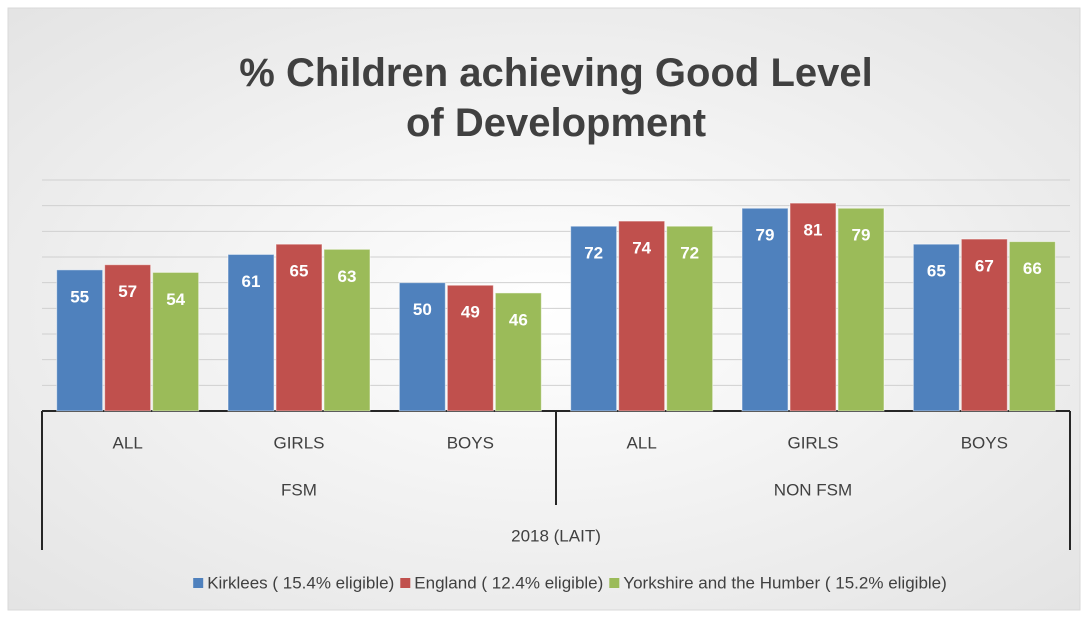 The image size is (1090, 619). I want to click on value-label: 46, so click(518, 319).